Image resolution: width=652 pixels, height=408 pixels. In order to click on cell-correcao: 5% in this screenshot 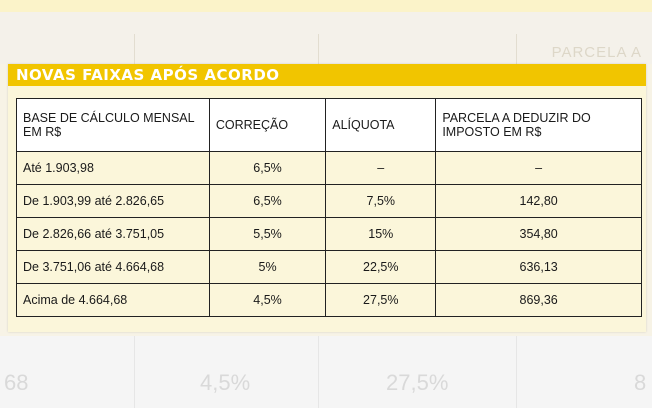, I will do `click(267, 267)`.